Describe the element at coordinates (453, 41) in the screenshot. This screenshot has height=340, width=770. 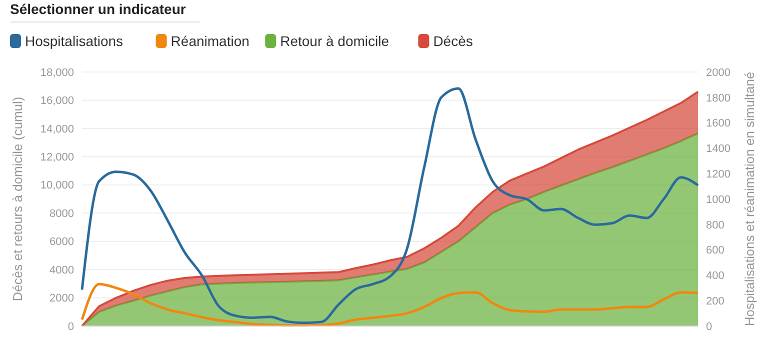
I see `legend-label: Décès` at that location.